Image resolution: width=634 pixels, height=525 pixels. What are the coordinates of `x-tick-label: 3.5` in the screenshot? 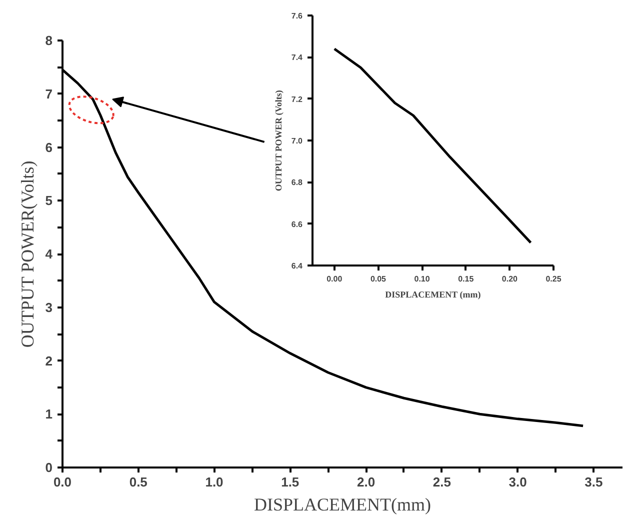 It's located at (593, 482).